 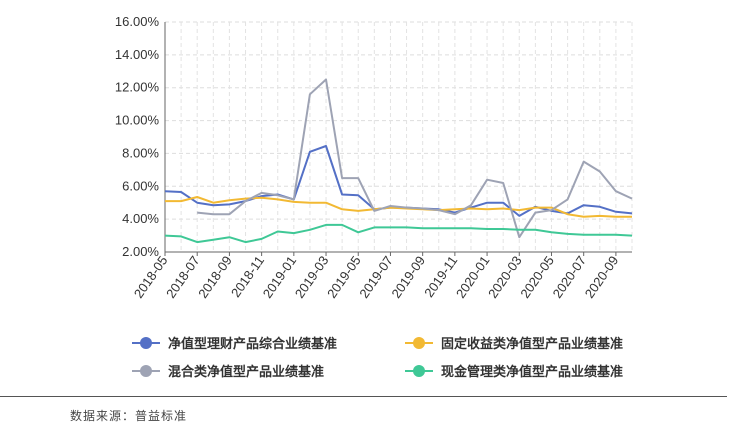 I want to click on legend-item-3: 混合类净值型产品业绩基准, so click(x=228, y=372).